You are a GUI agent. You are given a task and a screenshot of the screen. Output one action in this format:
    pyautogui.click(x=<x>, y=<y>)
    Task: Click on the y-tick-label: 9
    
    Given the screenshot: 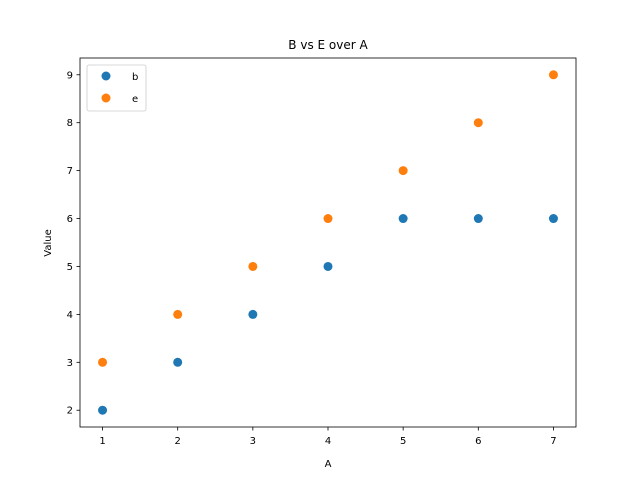 What is the action you would take?
    pyautogui.click(x=70, y=75)
    